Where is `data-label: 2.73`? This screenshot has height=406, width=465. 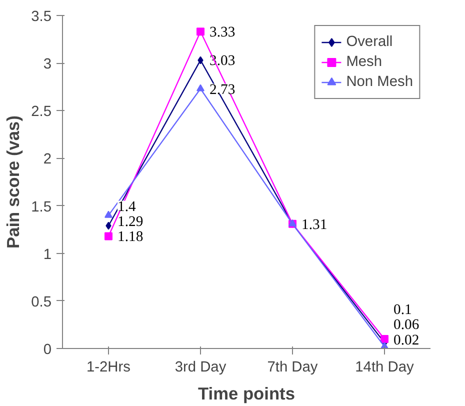 data-label: 2.73 is located at coordinates (223, 90).